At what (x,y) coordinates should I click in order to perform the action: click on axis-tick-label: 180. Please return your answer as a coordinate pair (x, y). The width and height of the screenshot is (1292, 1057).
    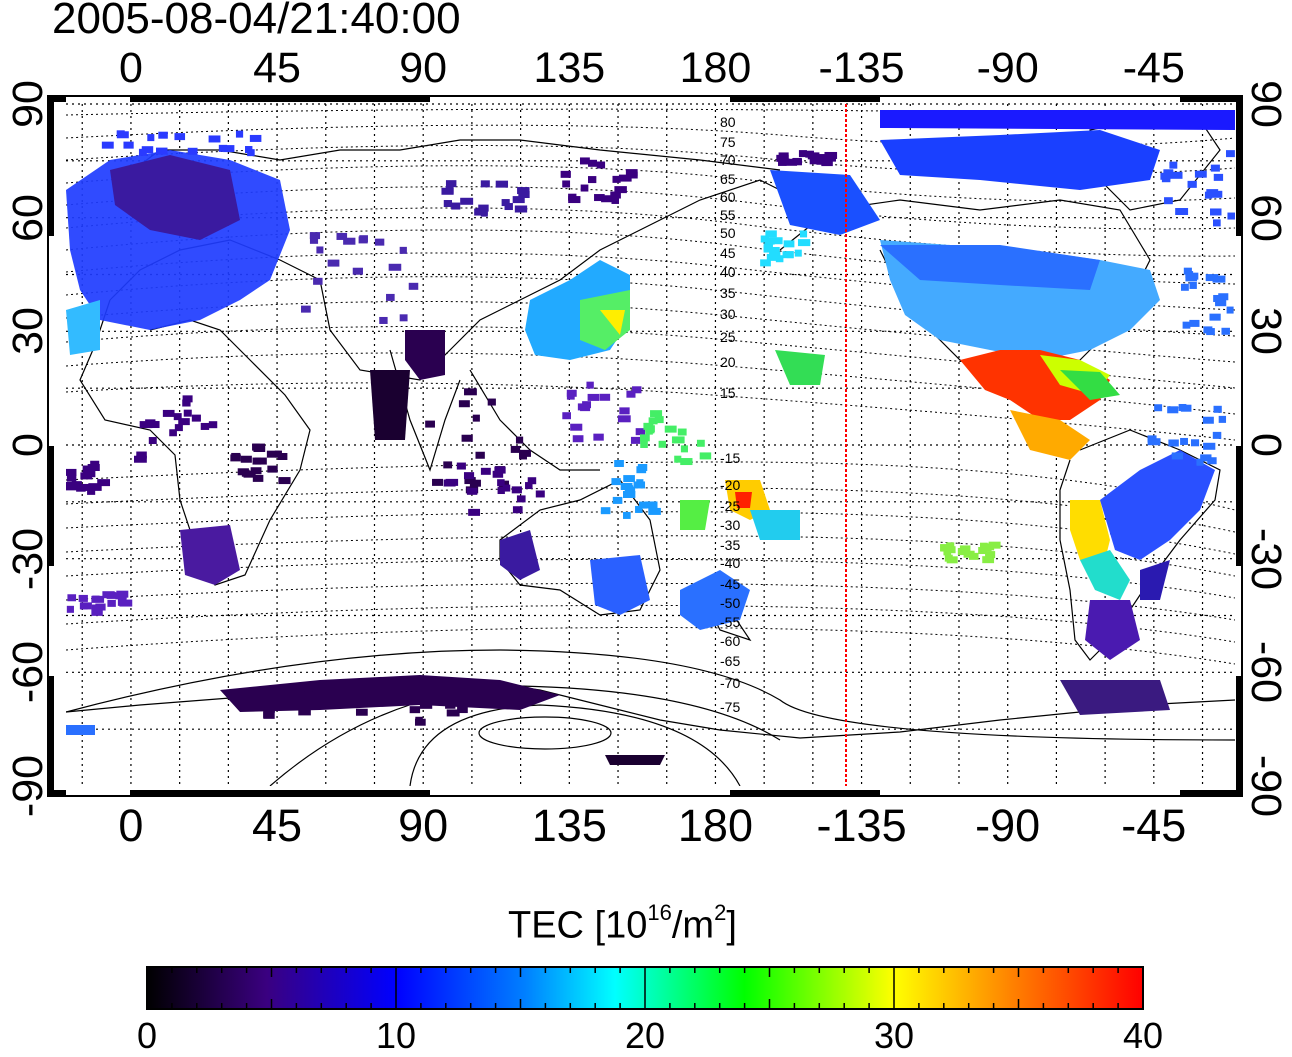
    Looking at the image, I should click on (715, 825).